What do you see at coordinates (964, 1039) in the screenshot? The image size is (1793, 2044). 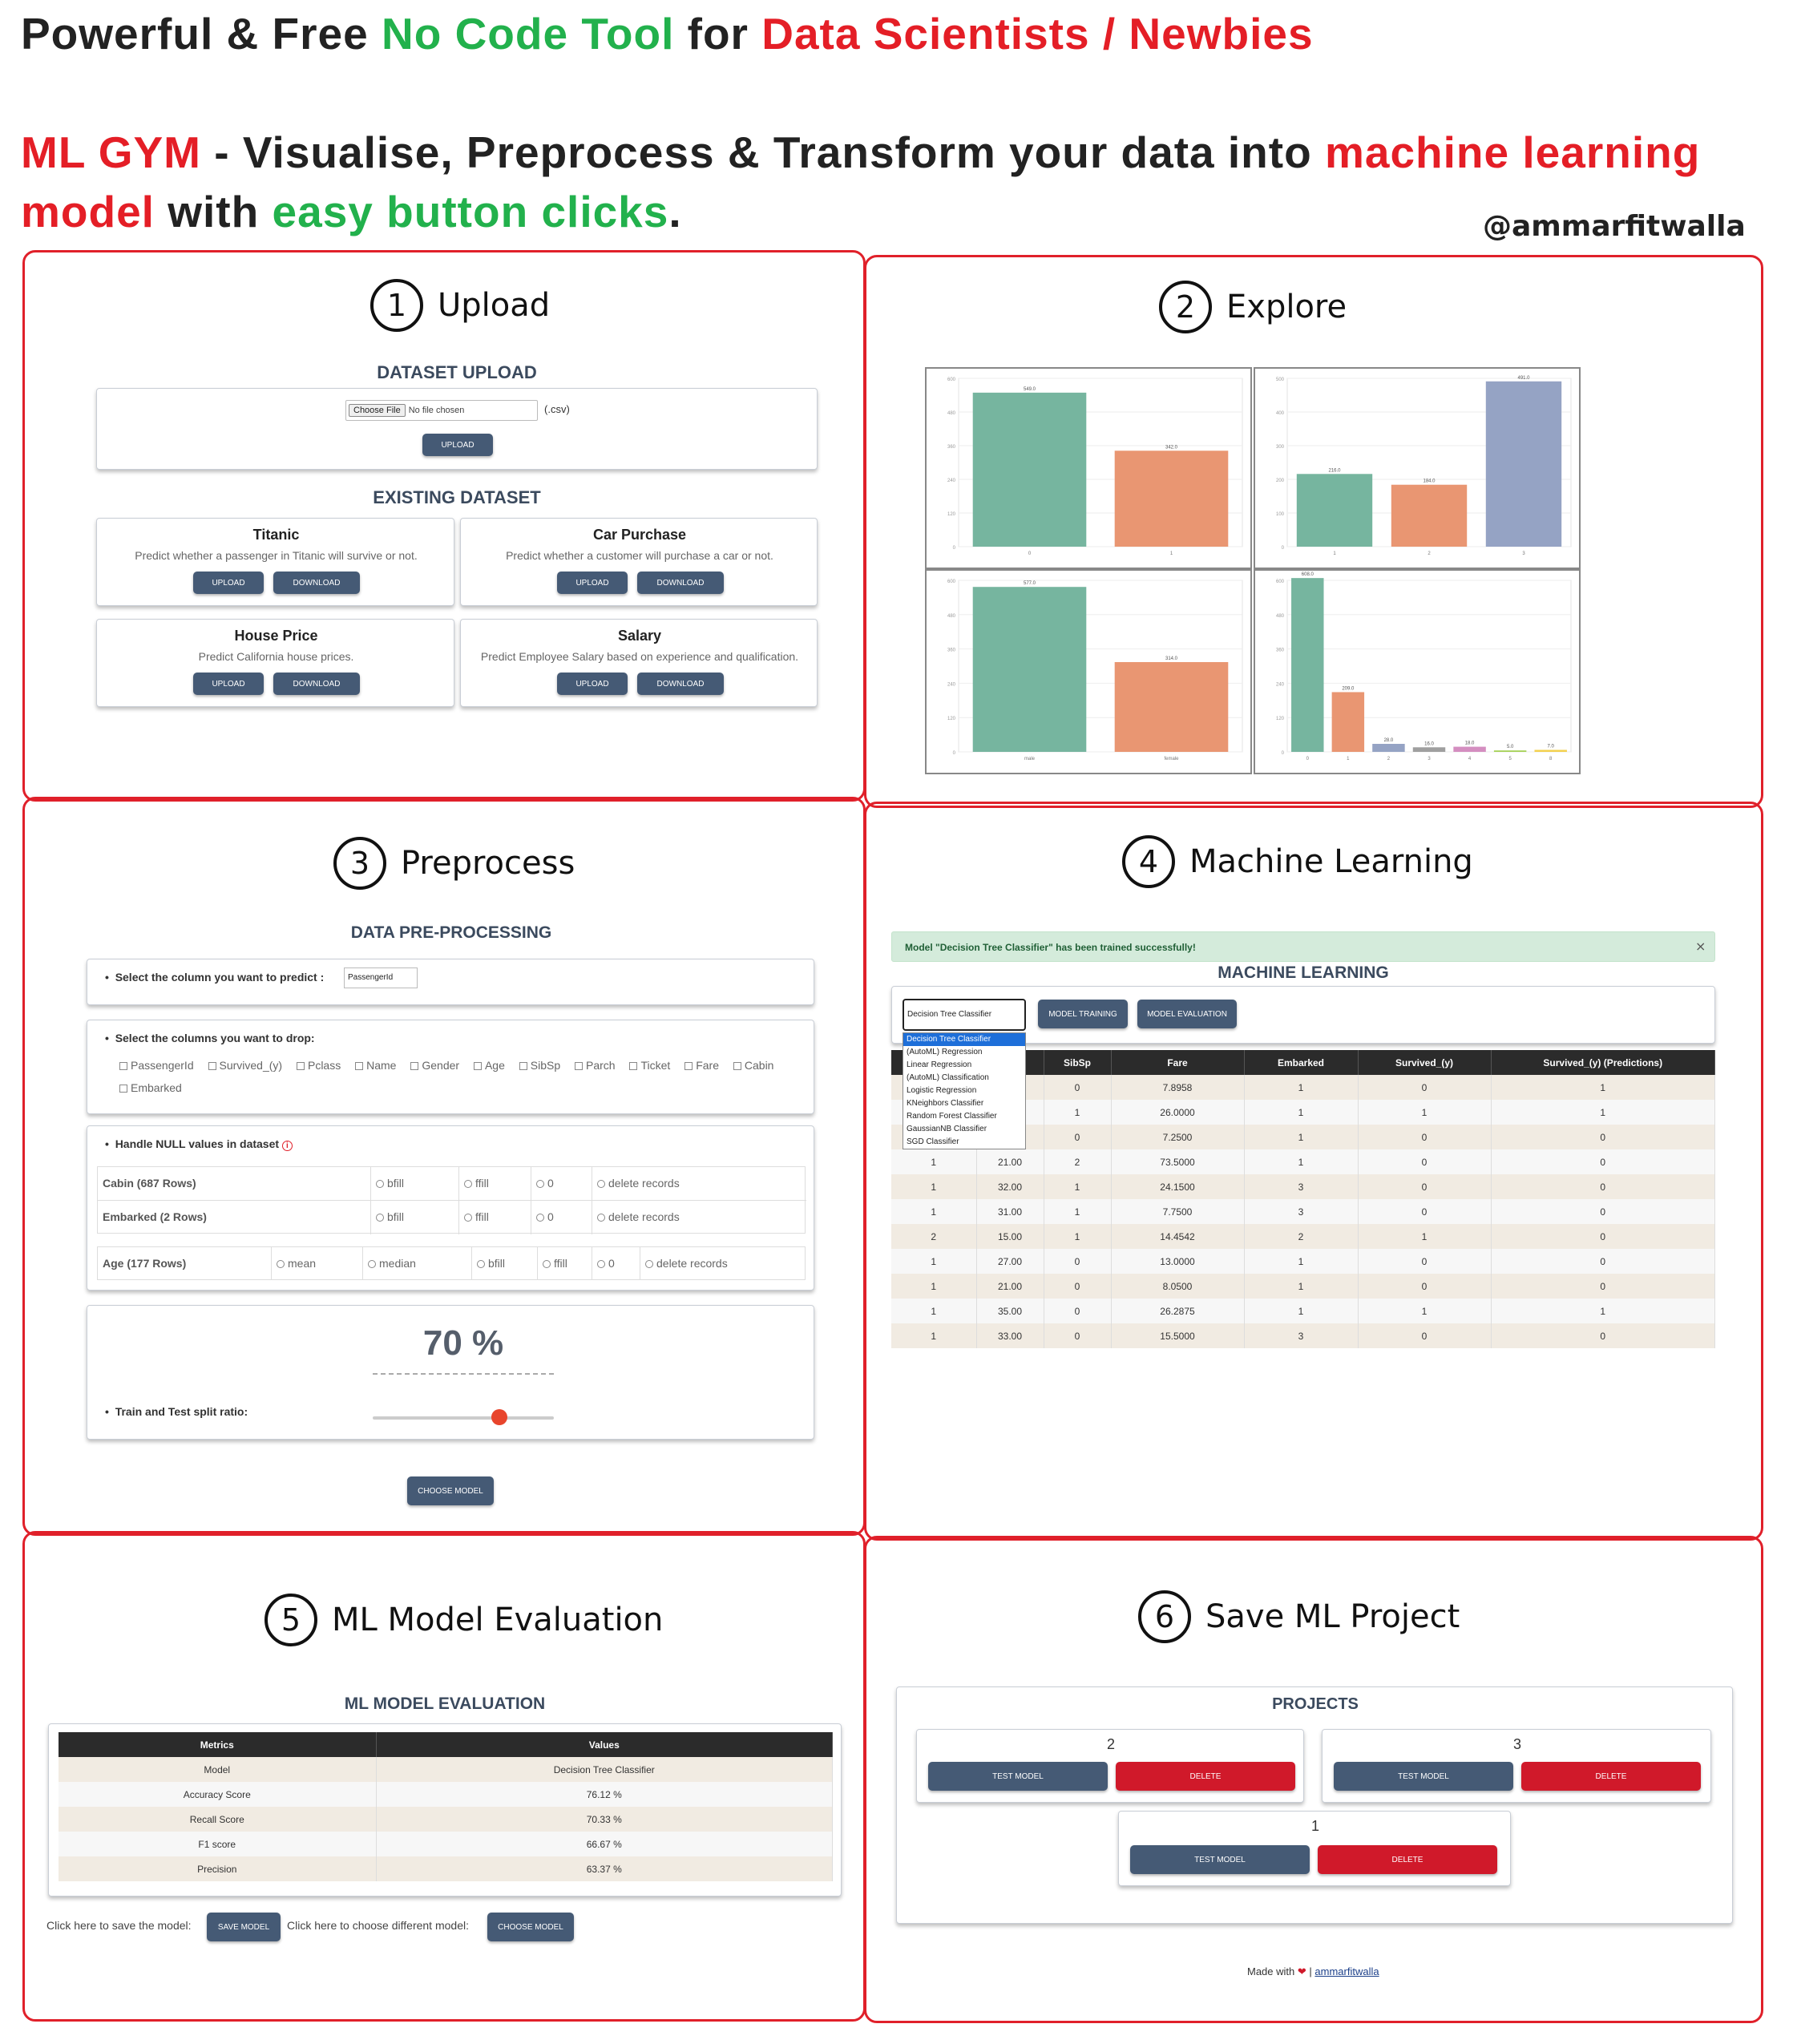 I see `dropdown-option: Decision Tree Classifier` at bounding box center [964, 1039].